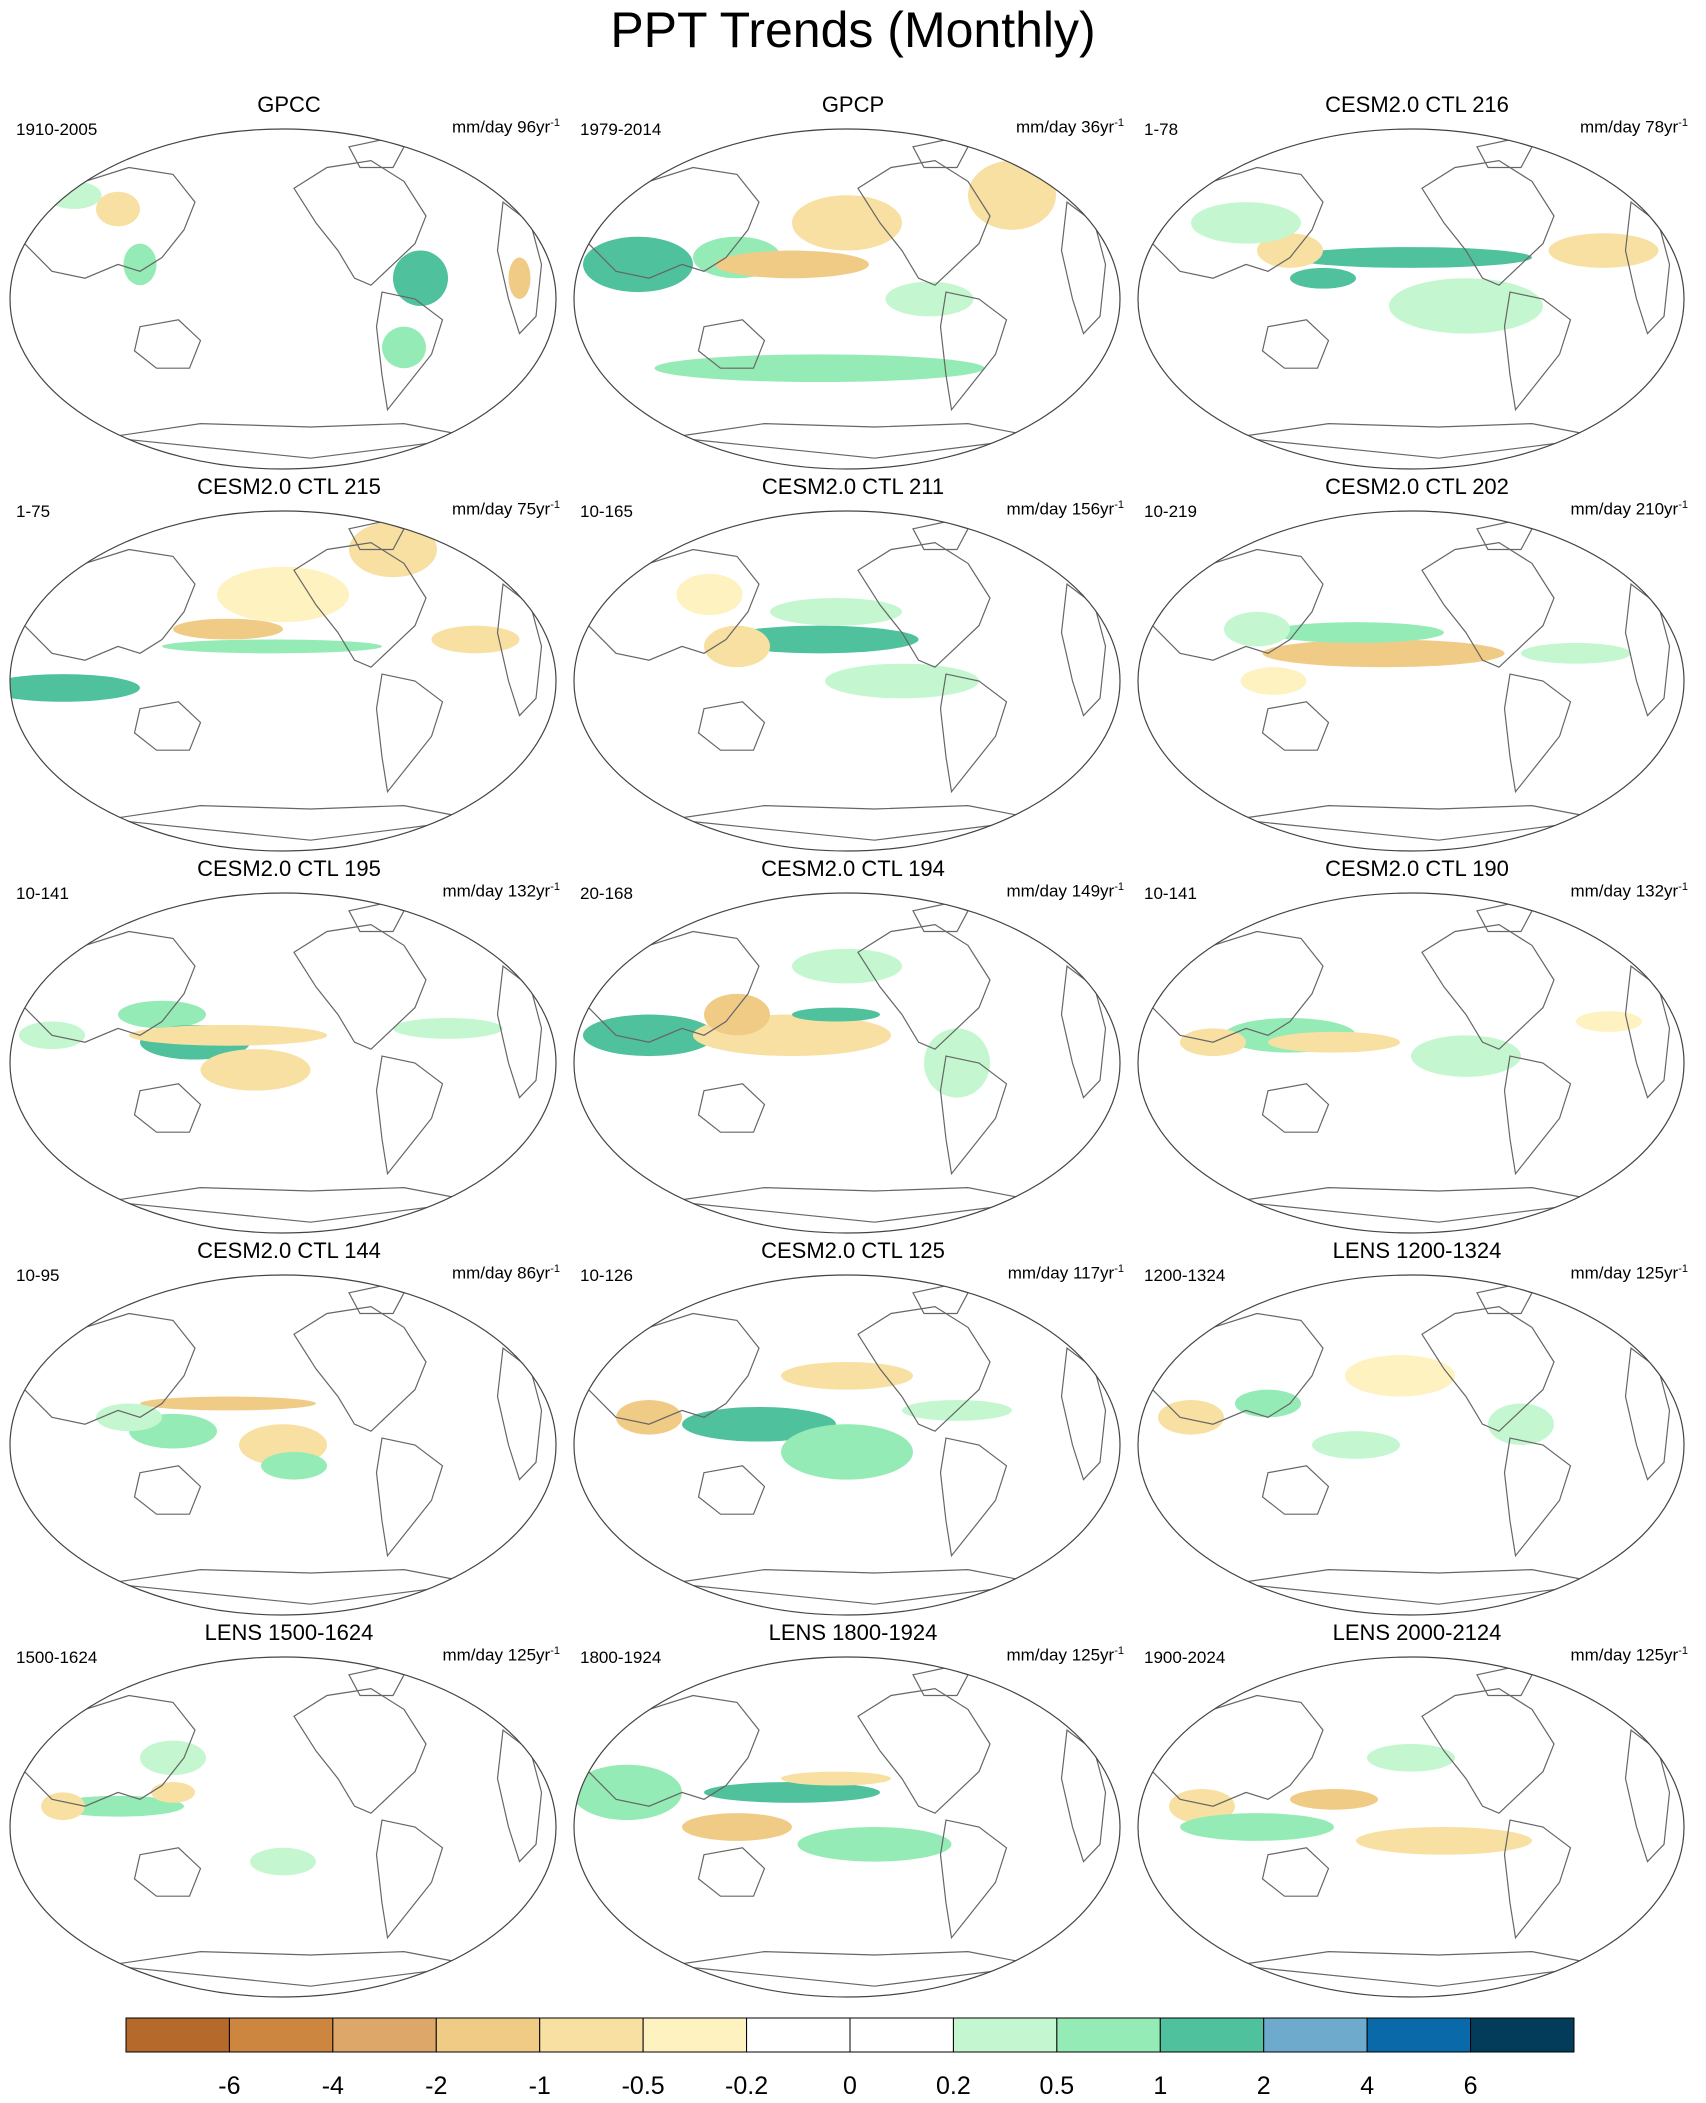  What do you see at coordinates (57, 1657) in the screenshot?
I see `panel-period: 1500-1624` at bounding box center [57, 1657].